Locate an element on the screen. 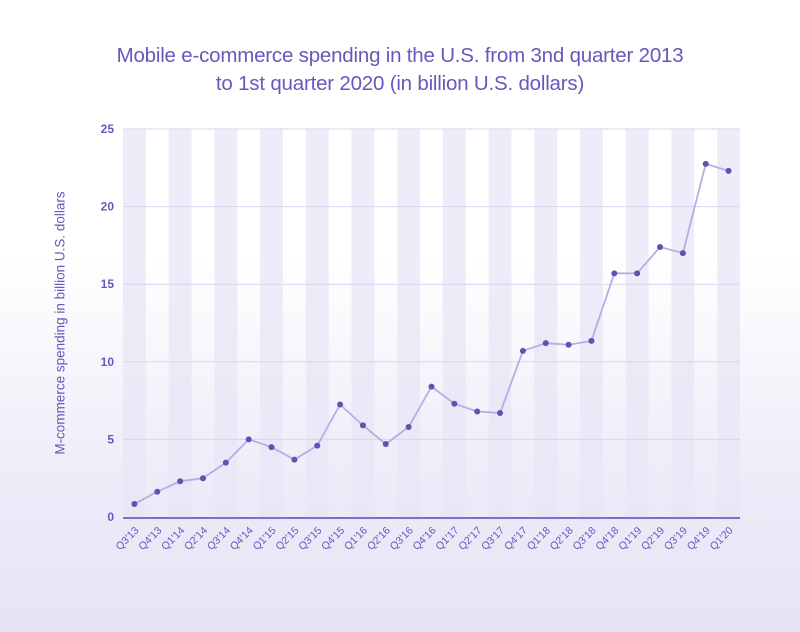 This screenshot has height=632, width=800. x-tick-label: Q4'16 is located at coordinates (425, 539).